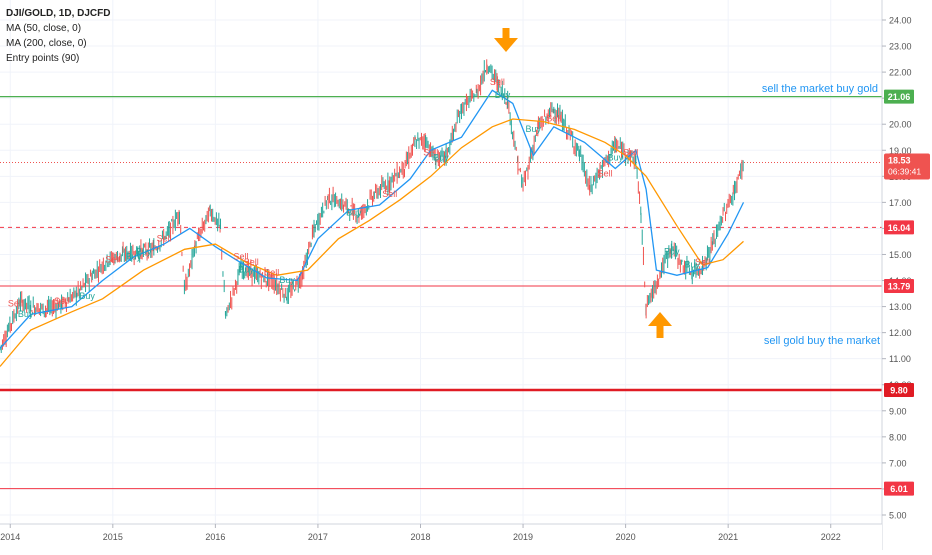  What do you see at coordinates (900, 203) in the screenshot?
I see `price-tick-label: 17.00` at bounding box center [900, 203].